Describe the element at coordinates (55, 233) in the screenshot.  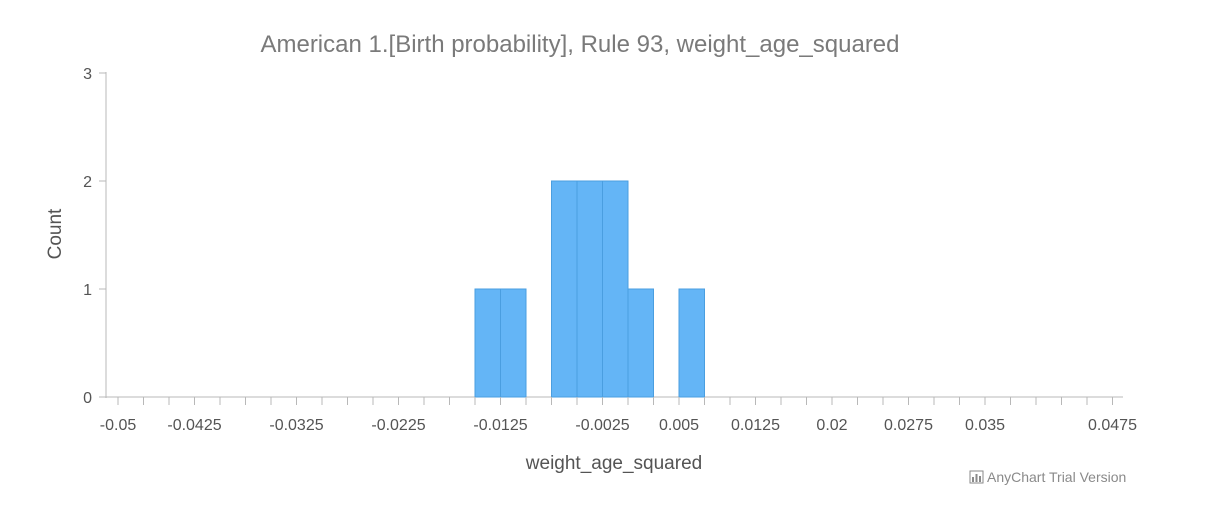
I see `y-axis-title: Count` at that location.